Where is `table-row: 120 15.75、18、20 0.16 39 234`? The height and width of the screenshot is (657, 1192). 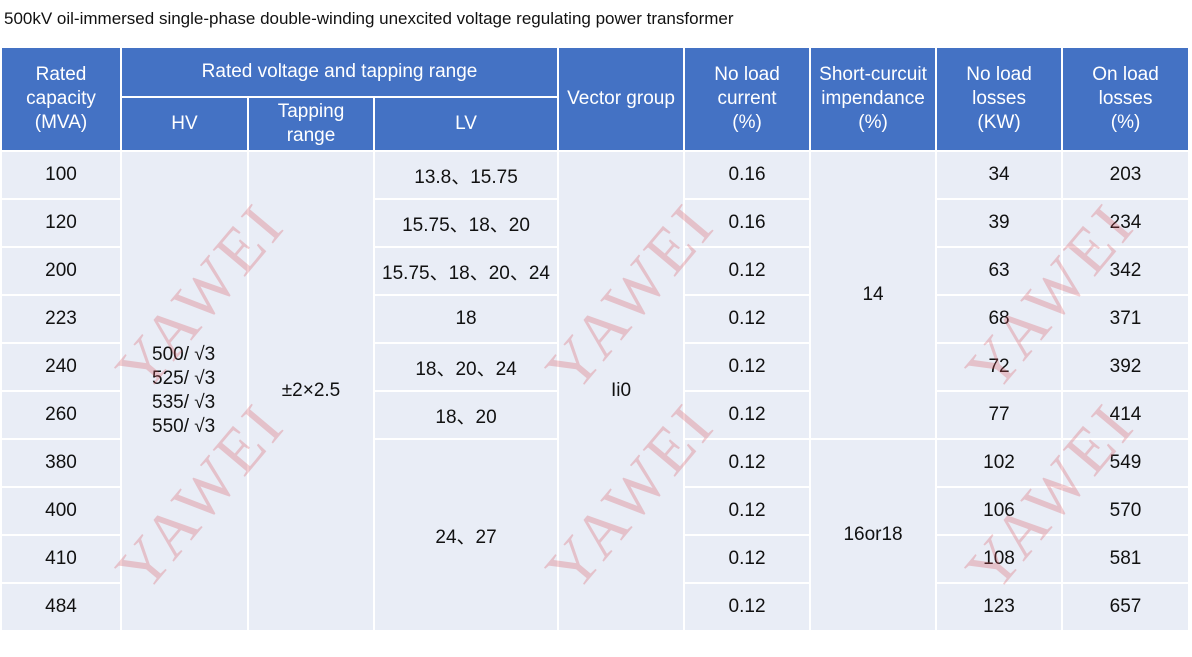
table-row: 120 15.75、18、20 0.16 39 234 is located at coordinates (595, 223).